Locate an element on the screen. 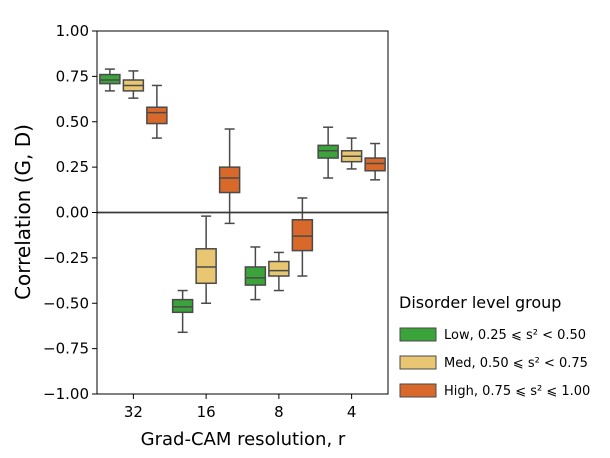 The image size is (610, 458). y-tick-label: 1.00 is located at coordinates (72, 31).